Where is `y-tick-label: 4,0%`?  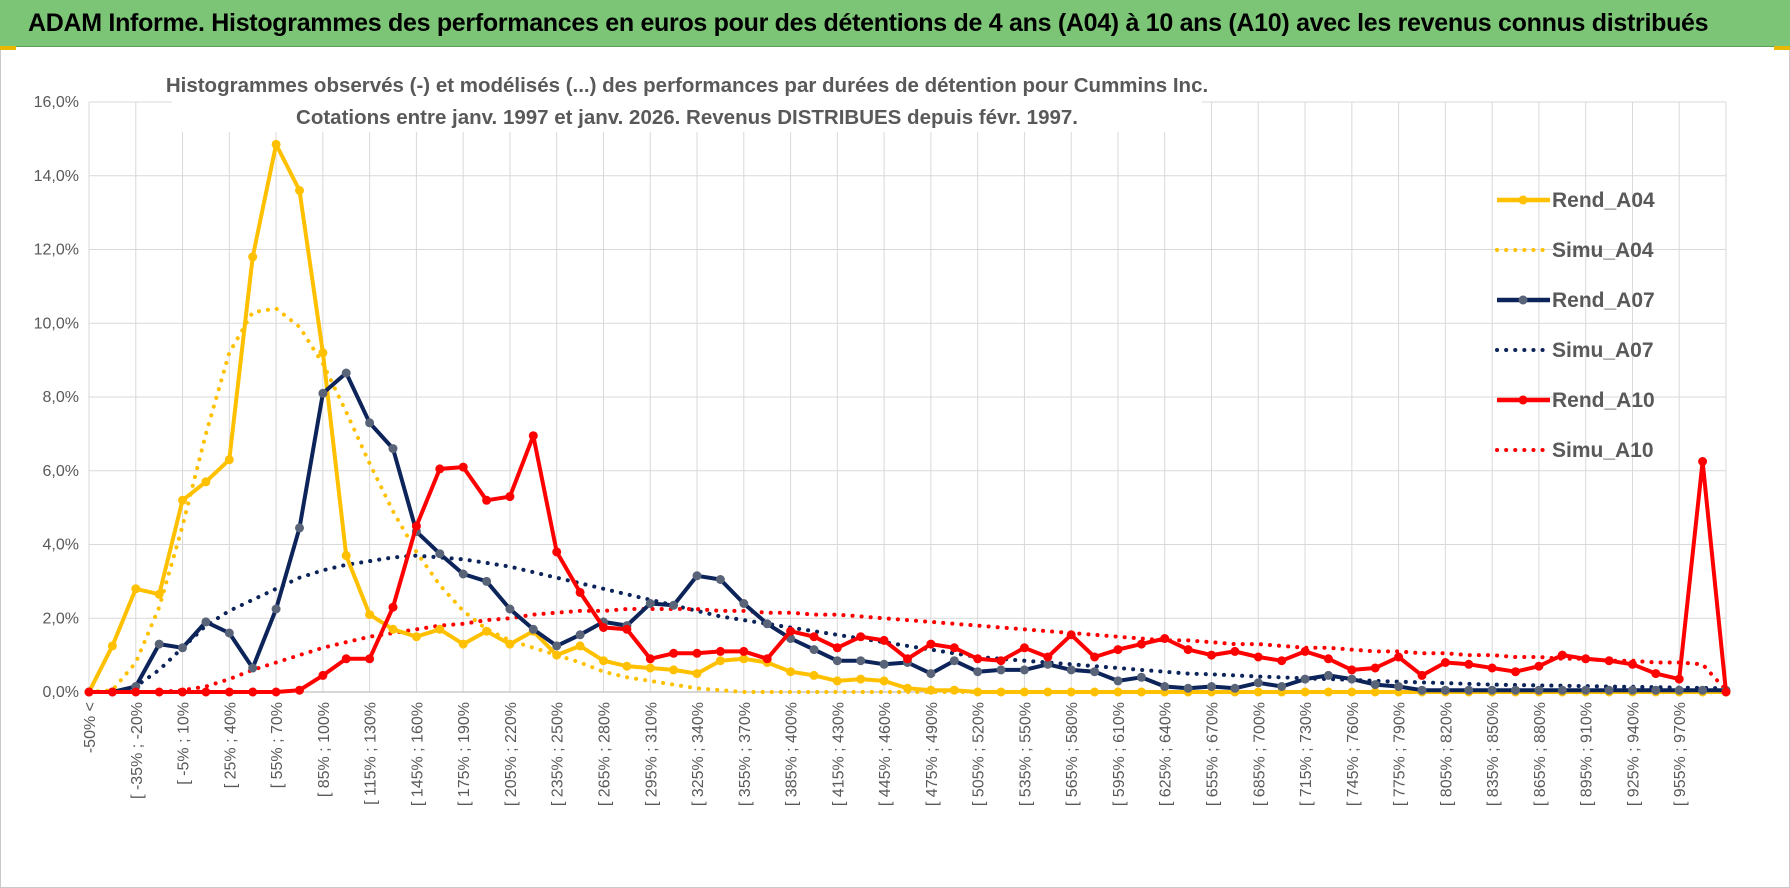
y-tick-label: 4,0% is located at coordinates (61, 545).